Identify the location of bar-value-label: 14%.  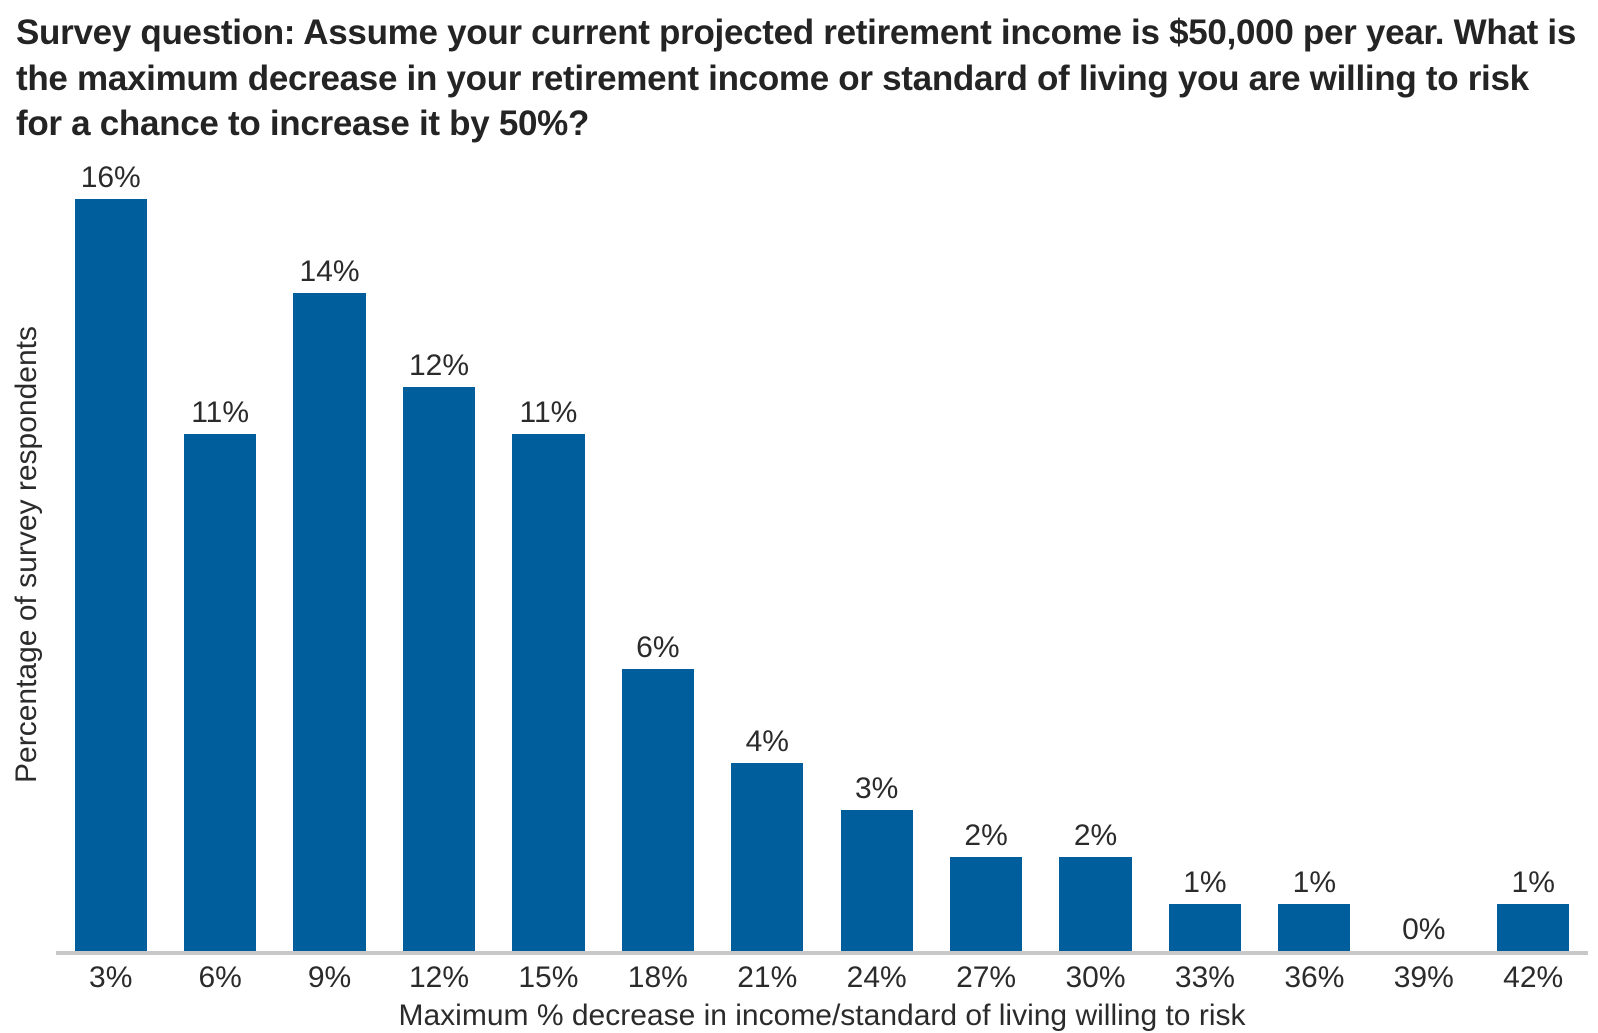
(329, 271).